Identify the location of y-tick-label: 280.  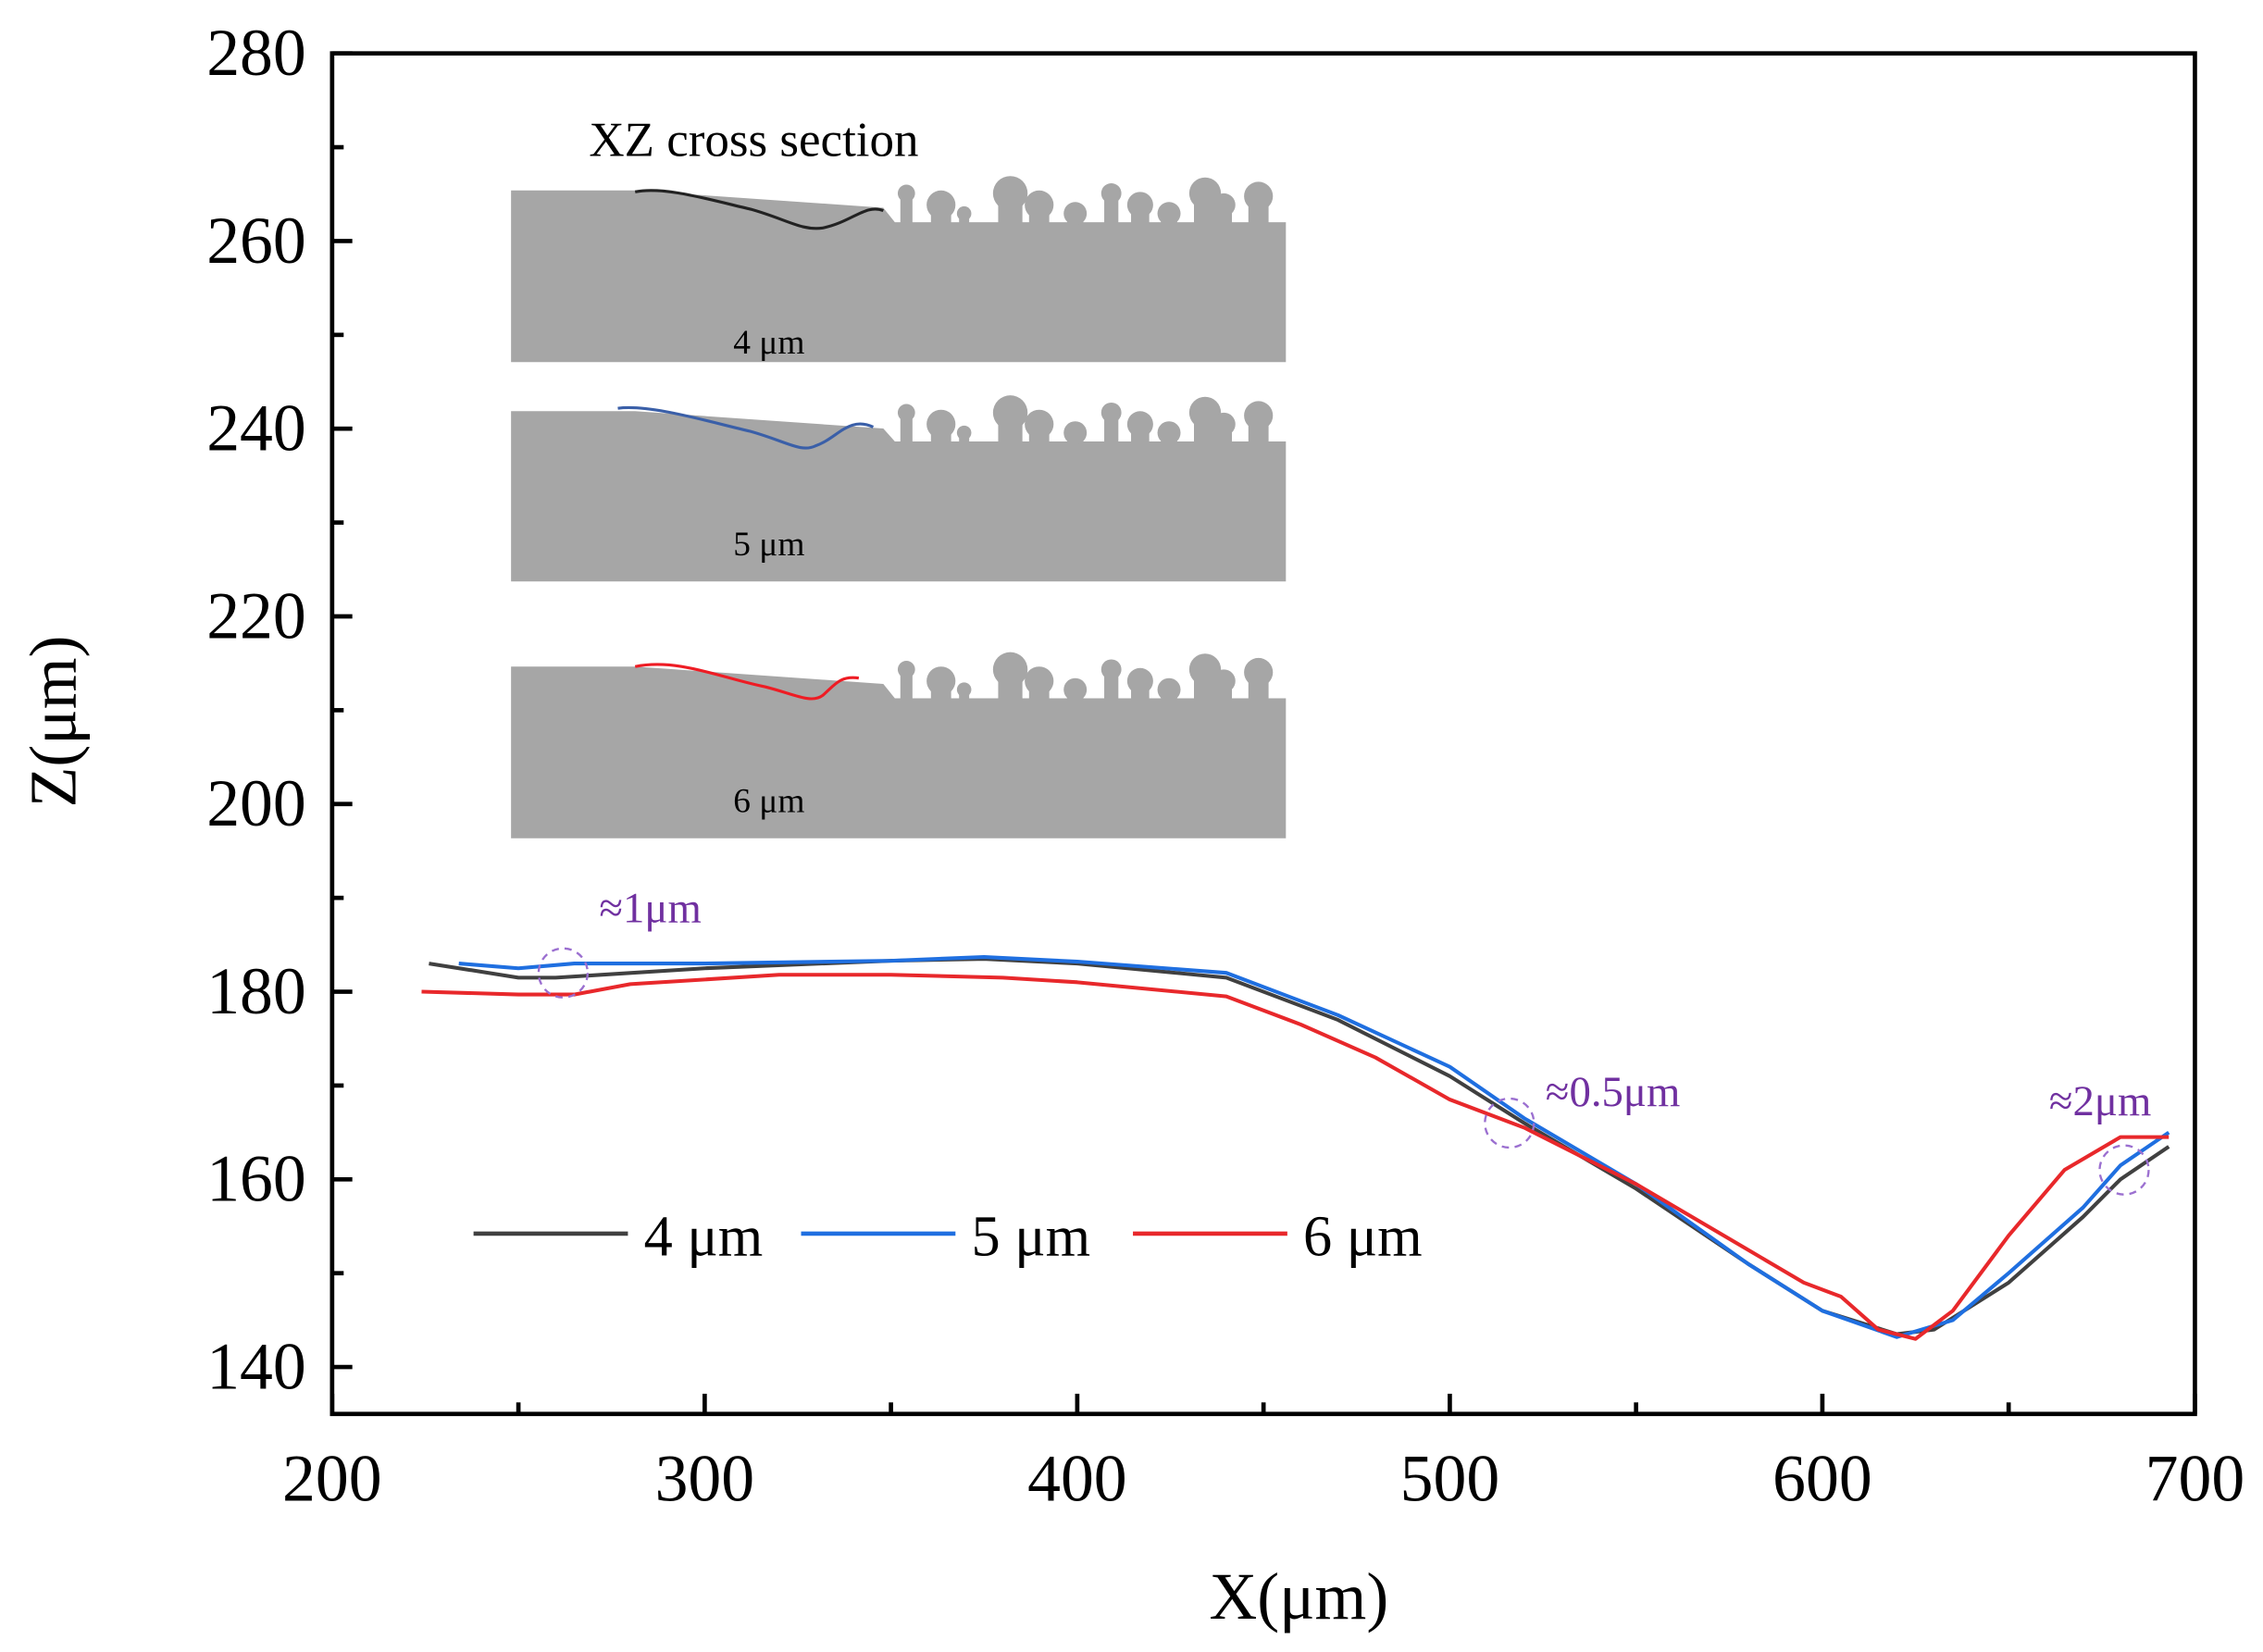
(256, 53).